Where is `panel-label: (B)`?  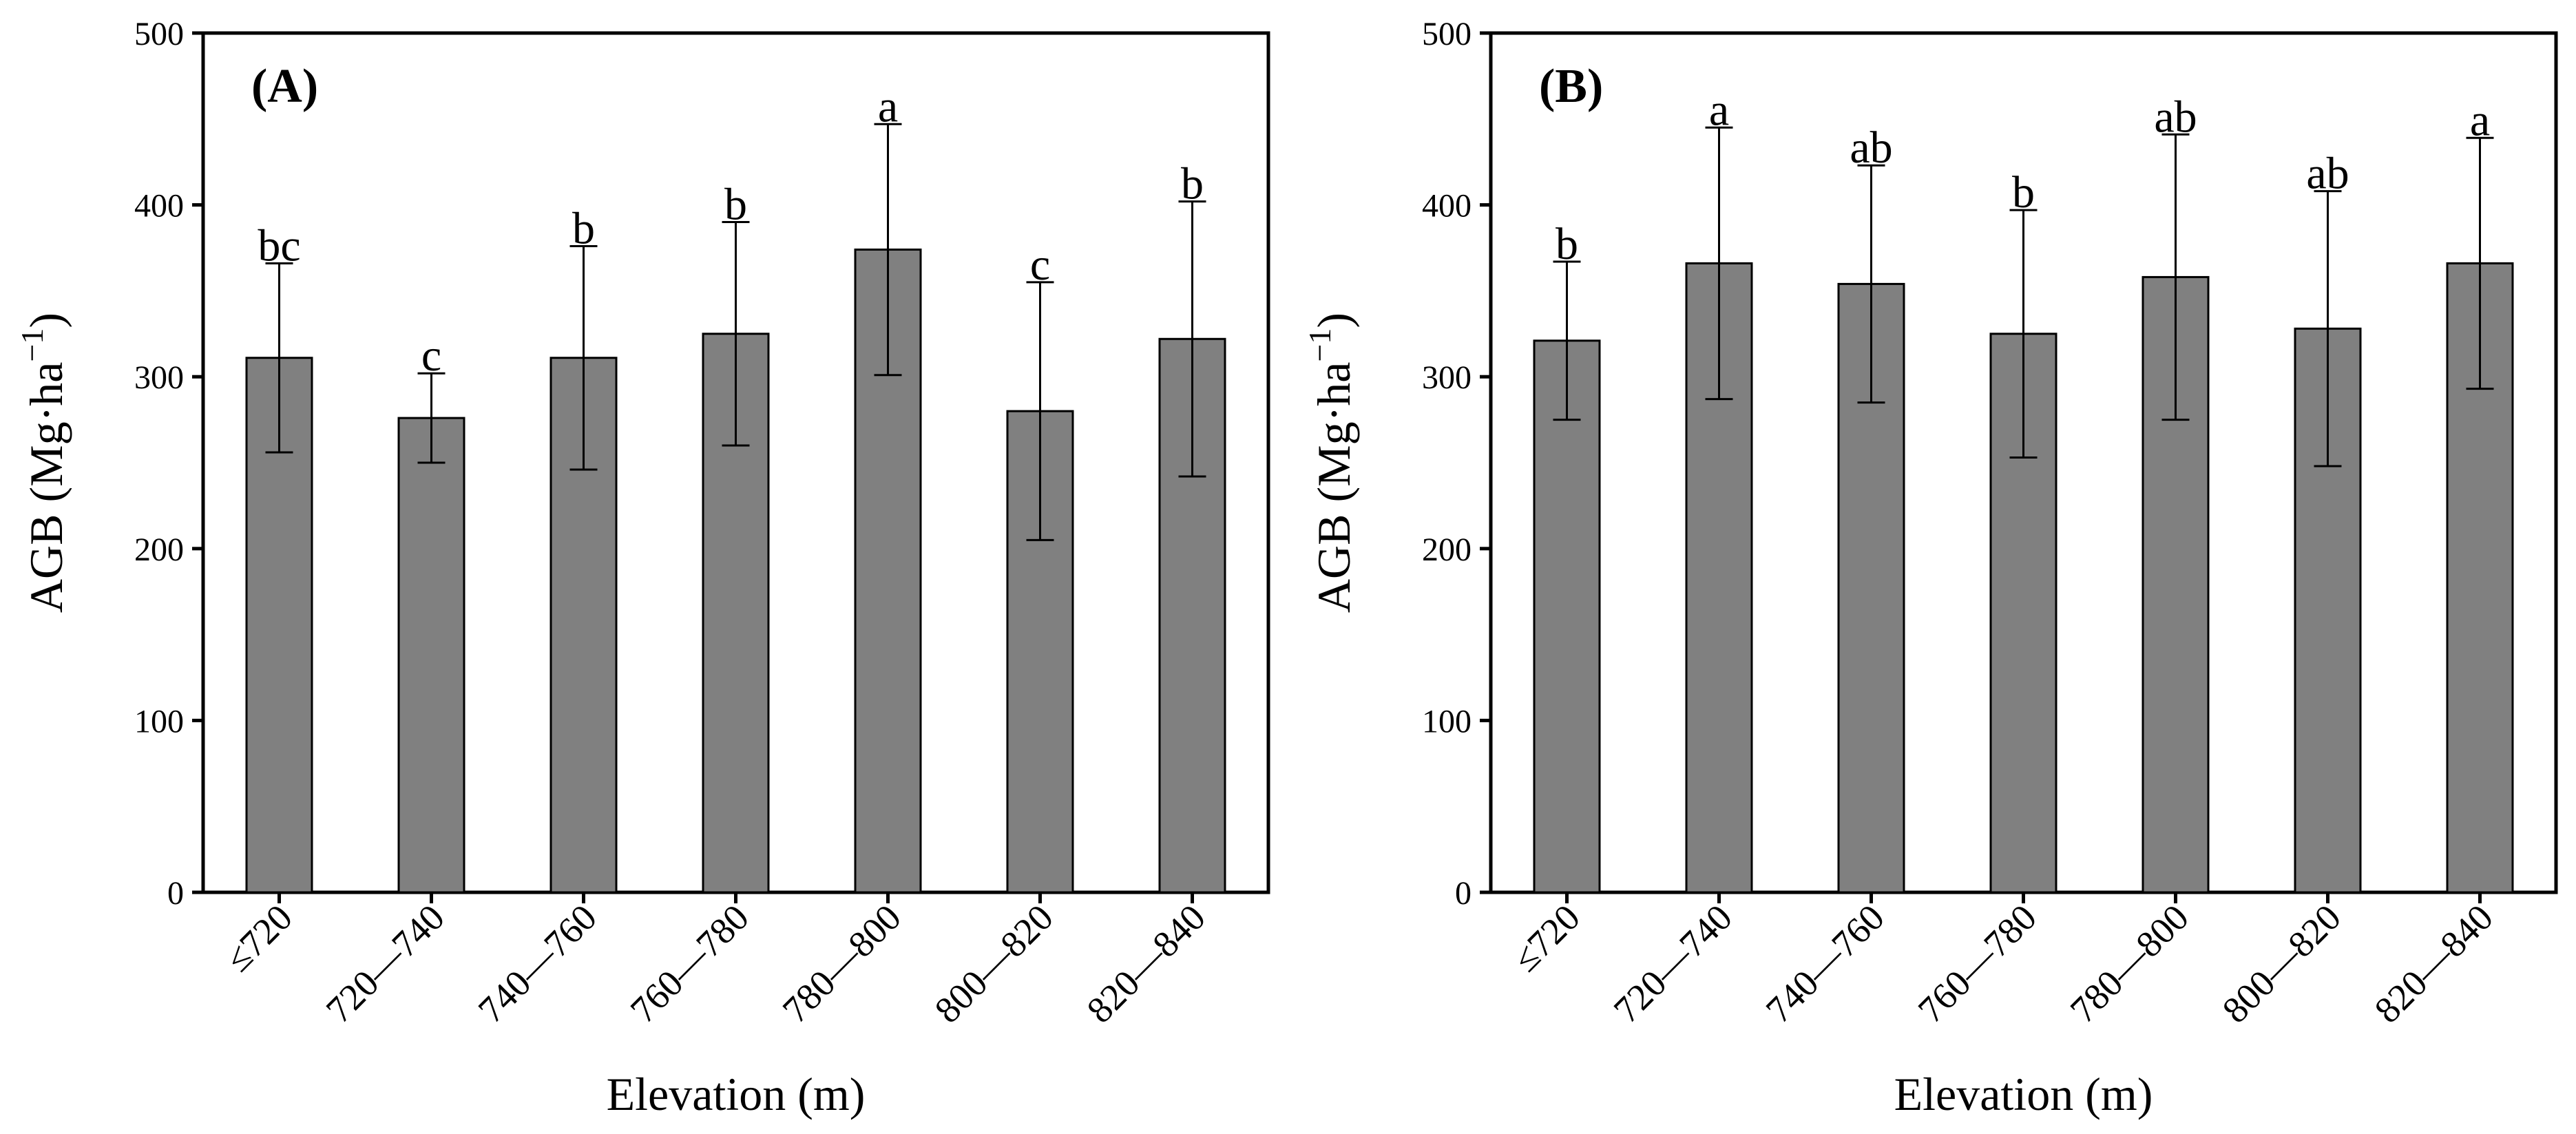
panel-label: (B) is located at coordinates (1571, 86).